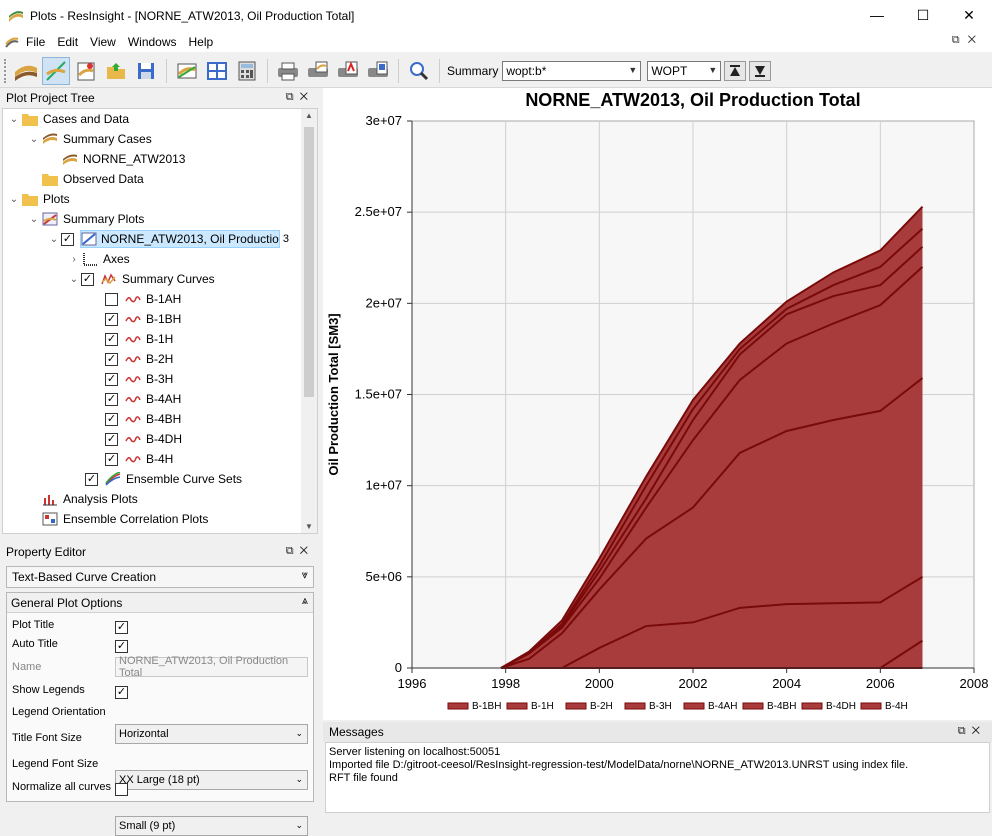  I want to click on tree-label: Summary Cases, so click(107, 139).